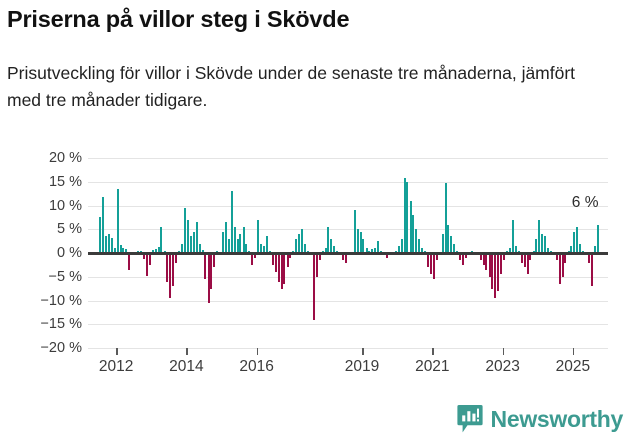 Image resolution: width=631 pixels, height=439 pixels. Describe the element at coordinates (362, 366) in the screenshot. I see `x-axis-tick-label: 2019` at that location.